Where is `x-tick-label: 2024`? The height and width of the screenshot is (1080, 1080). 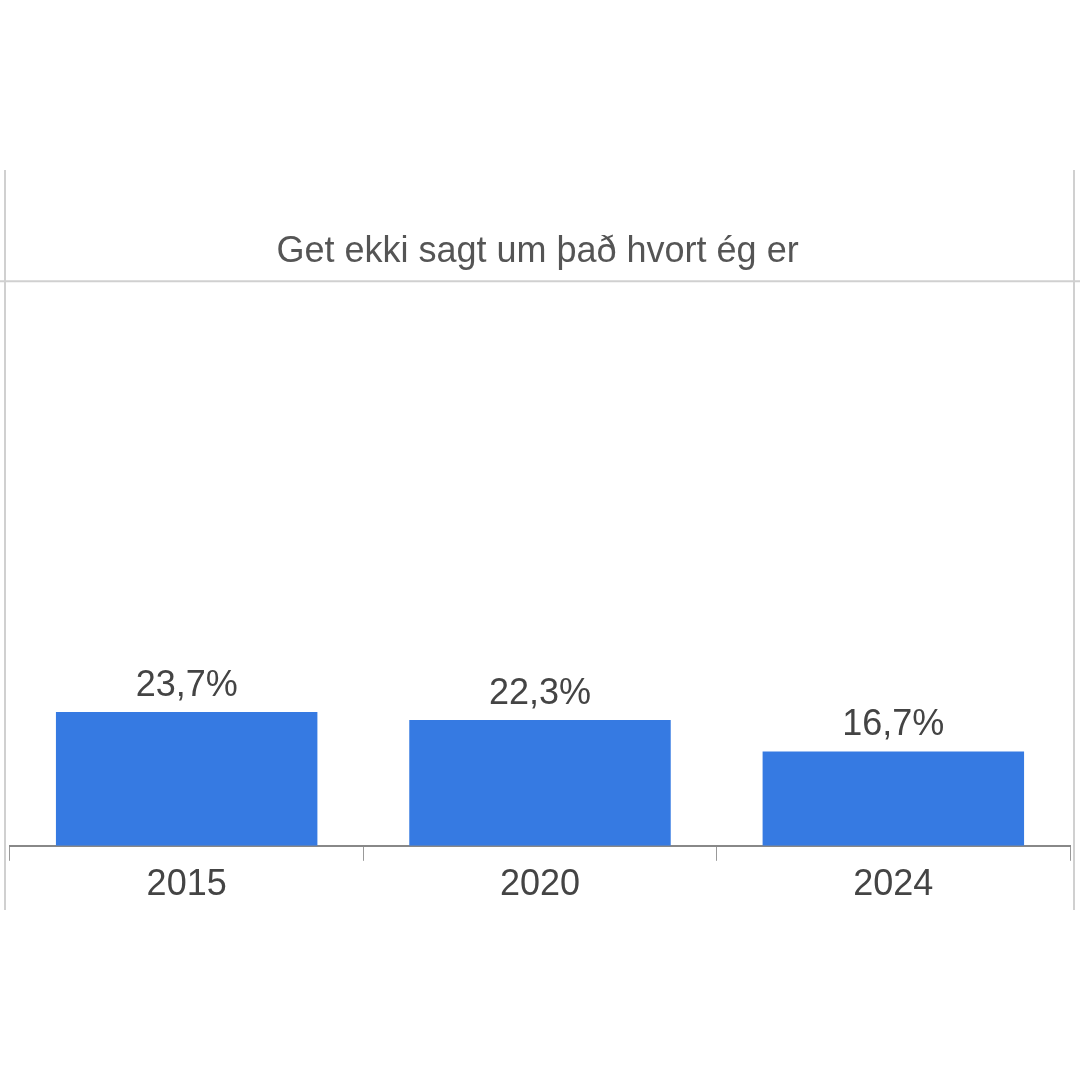
x-tick-label: 2024 is located at coordinates (893, 883).